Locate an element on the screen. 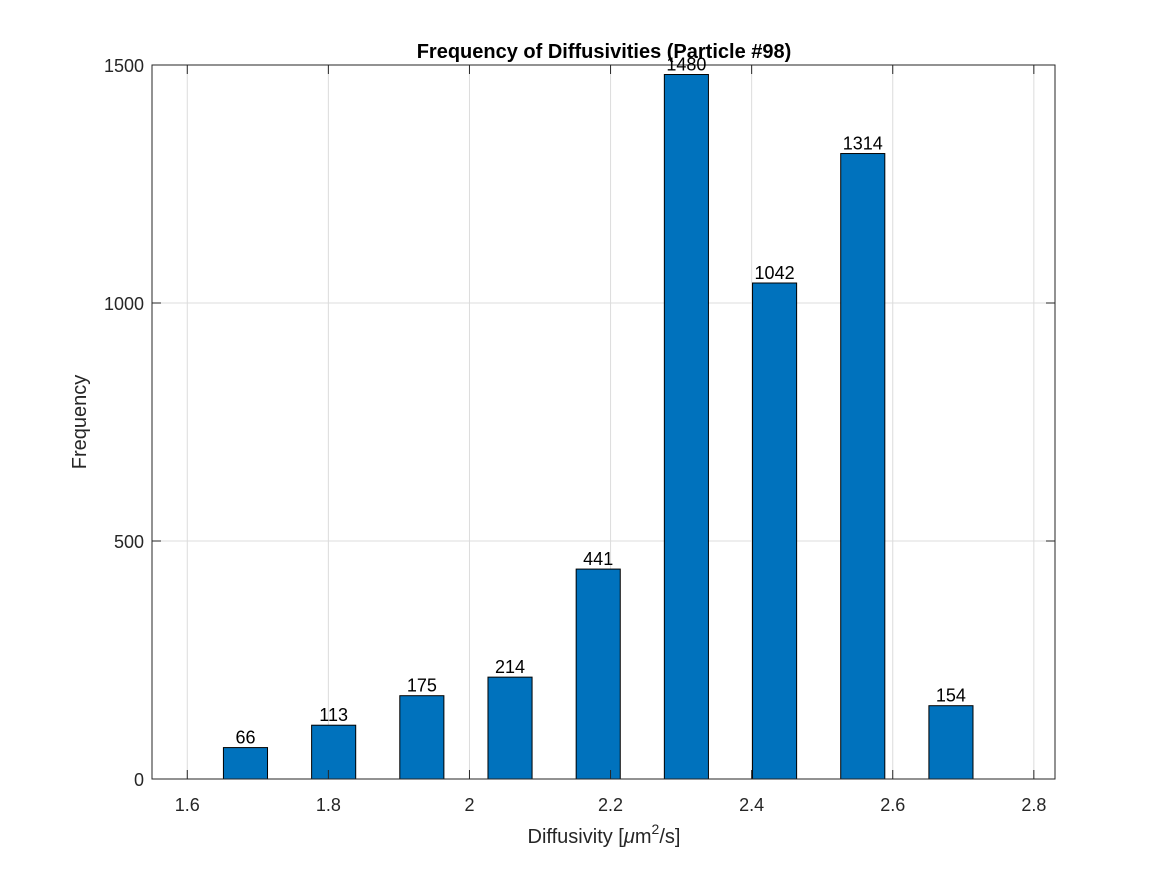  bar-data-label: 113 is located at coordinates (333, 715).